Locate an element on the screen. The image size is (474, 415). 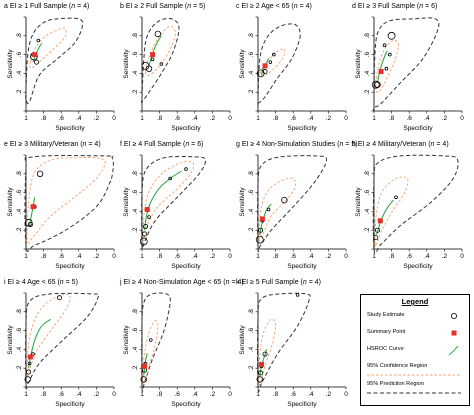
panel-letter: c is located at coordinates (239, 6).